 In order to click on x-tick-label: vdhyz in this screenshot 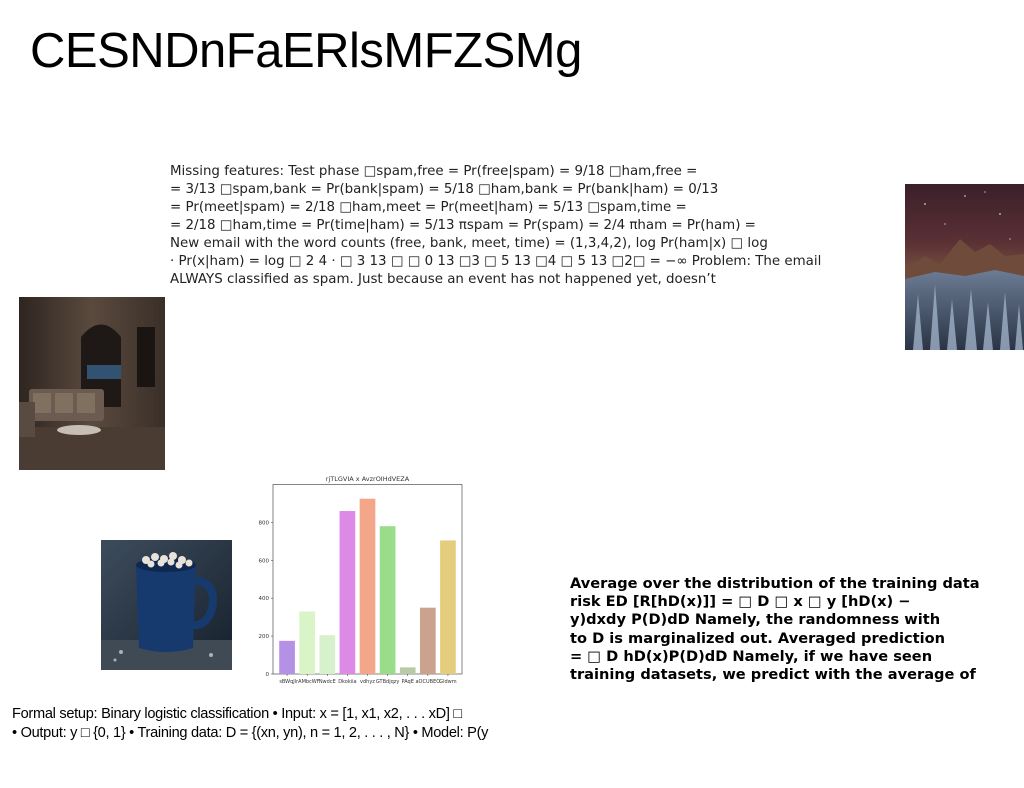, I will do `click(367, 682)`.